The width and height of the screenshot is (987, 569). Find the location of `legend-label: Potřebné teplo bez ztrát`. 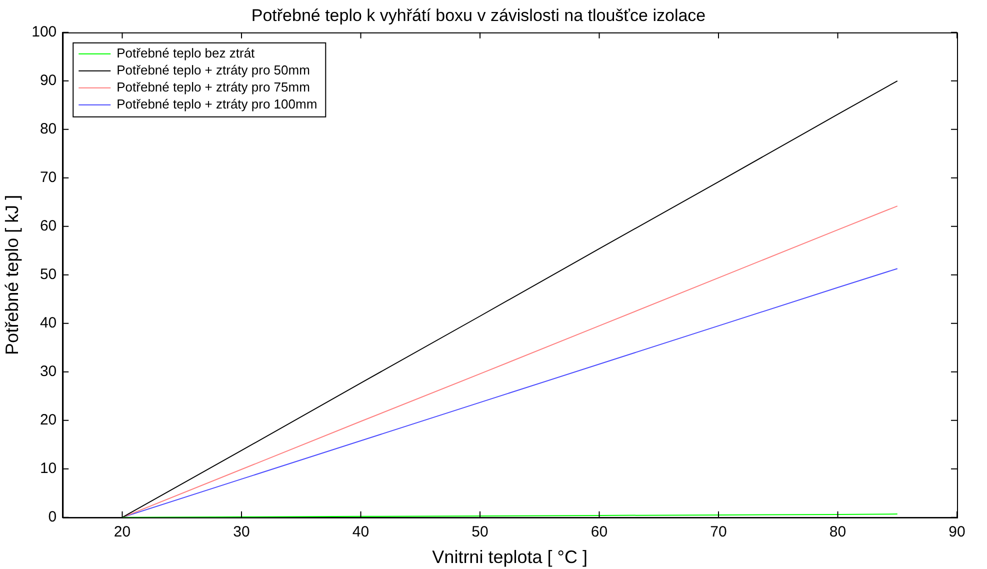

legend-label: Potřebné teplo bez ztrát is located at coordinates (186, 52).